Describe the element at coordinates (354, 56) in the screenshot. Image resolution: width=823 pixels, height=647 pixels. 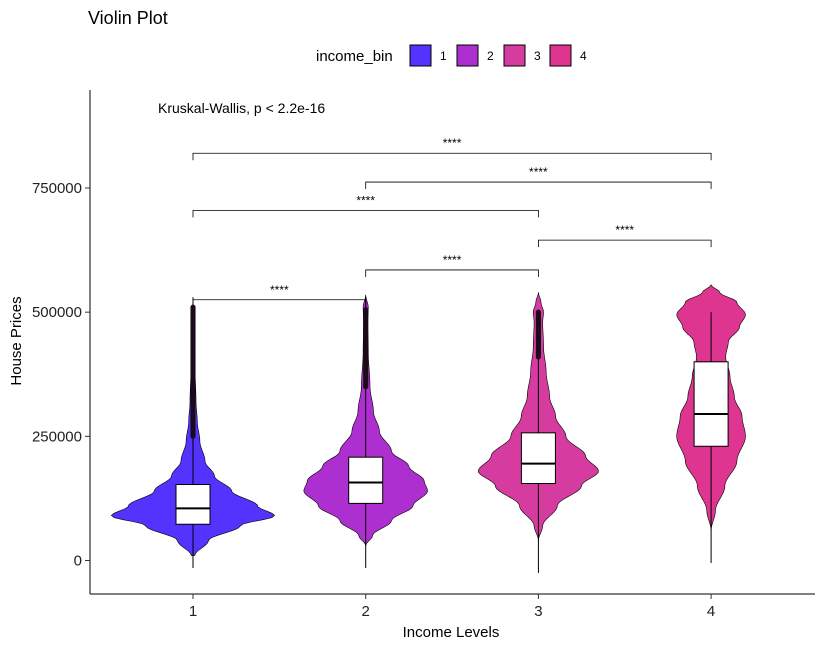
I see `legend-title: income_bin` at that location.